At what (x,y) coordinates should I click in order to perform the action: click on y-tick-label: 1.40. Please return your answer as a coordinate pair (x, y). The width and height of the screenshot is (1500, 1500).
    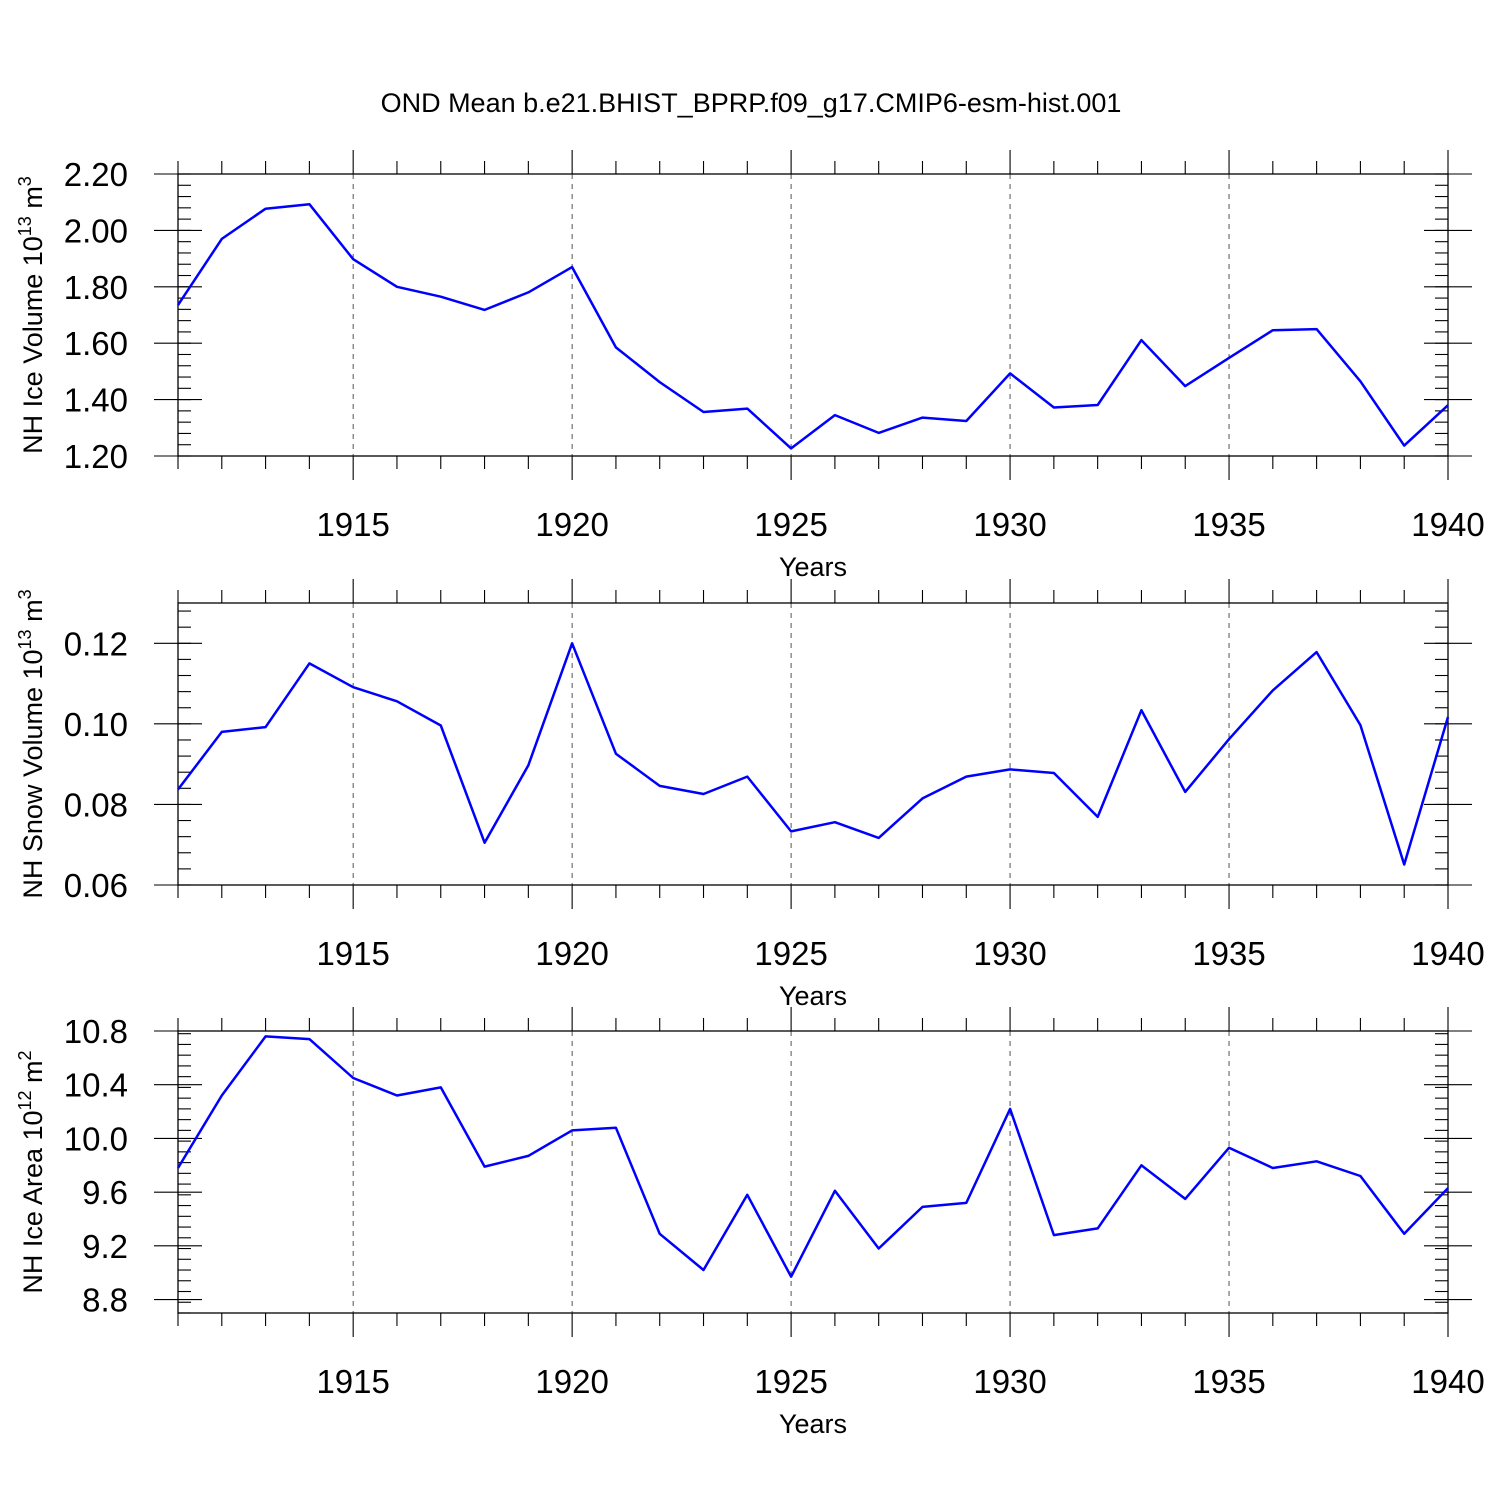
    Looking at the image, I should click on (96, 400).